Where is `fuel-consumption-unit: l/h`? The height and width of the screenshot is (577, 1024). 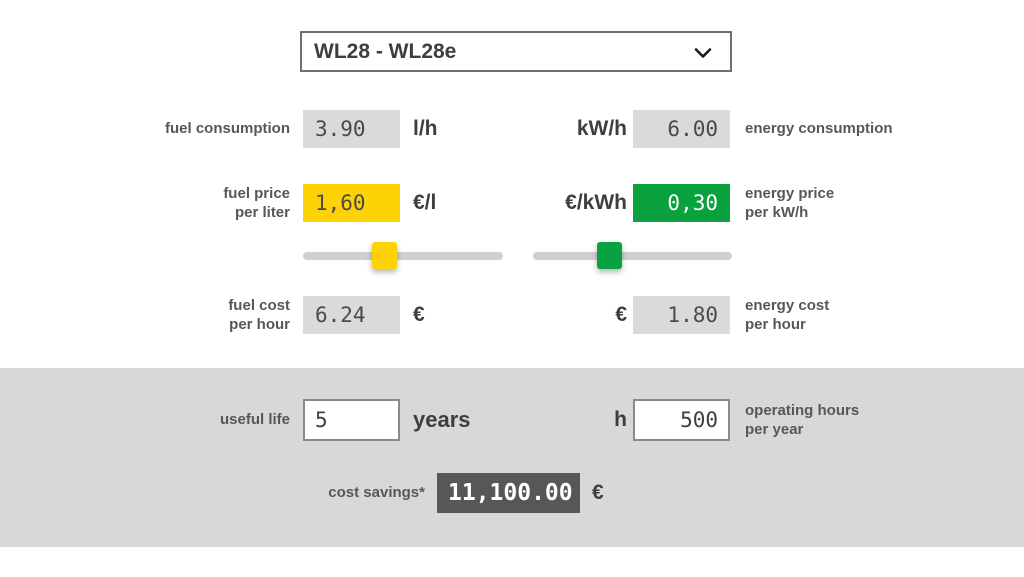 fuel-consumption-unit: l/h is located at coordinates (425, 128).